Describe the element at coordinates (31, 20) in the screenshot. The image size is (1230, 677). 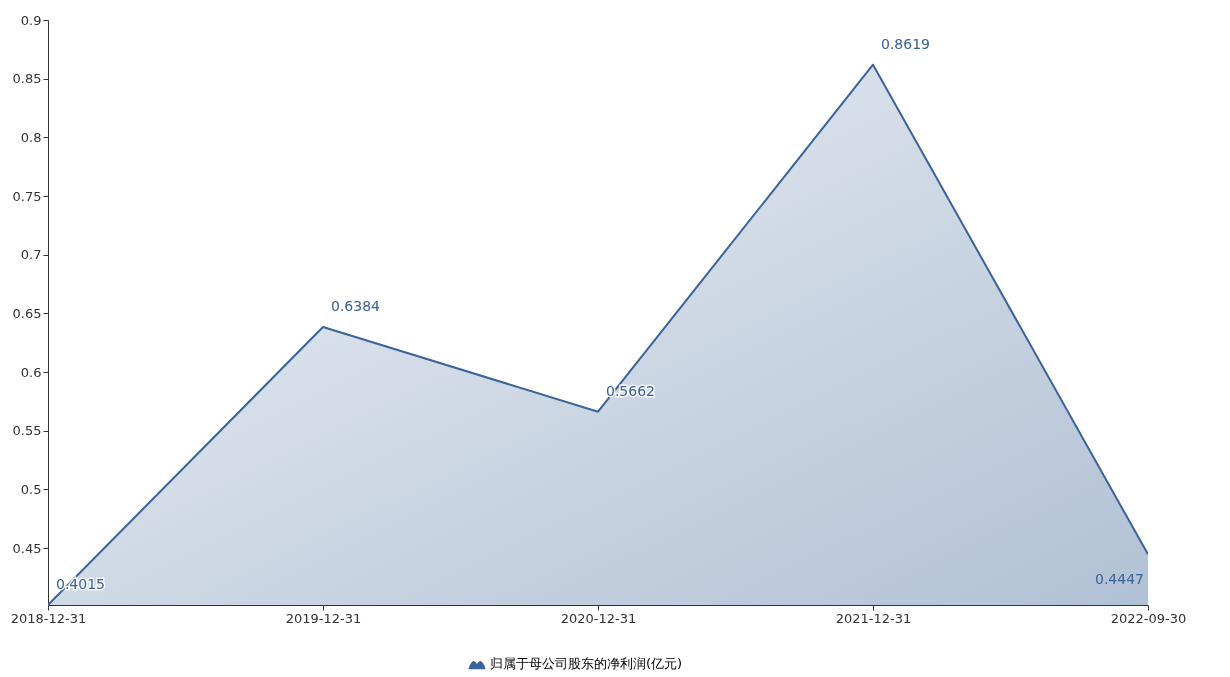
I see `y-tick-label: 0.9` at that location.